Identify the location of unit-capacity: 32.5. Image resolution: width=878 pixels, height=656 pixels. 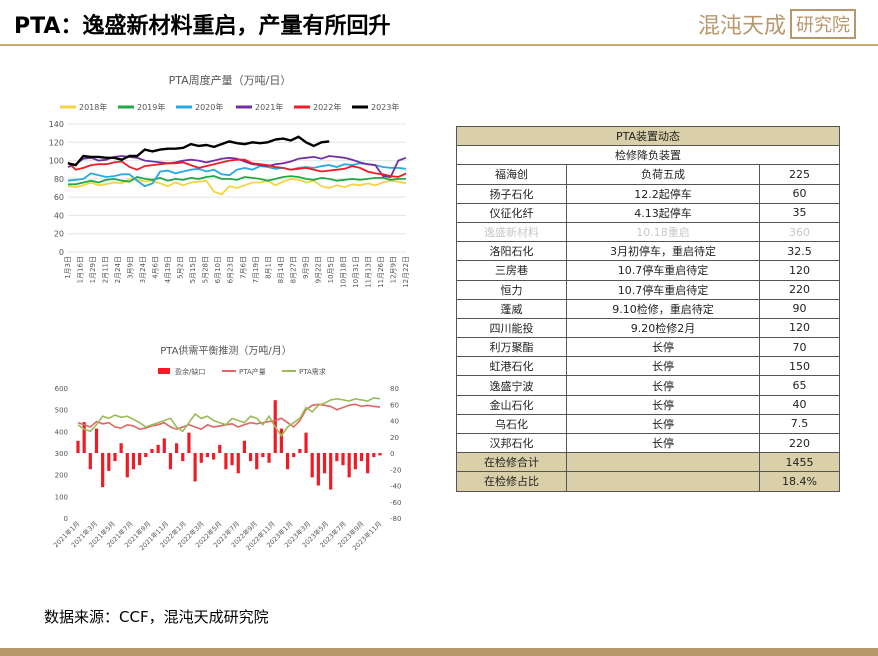
(799, 251).